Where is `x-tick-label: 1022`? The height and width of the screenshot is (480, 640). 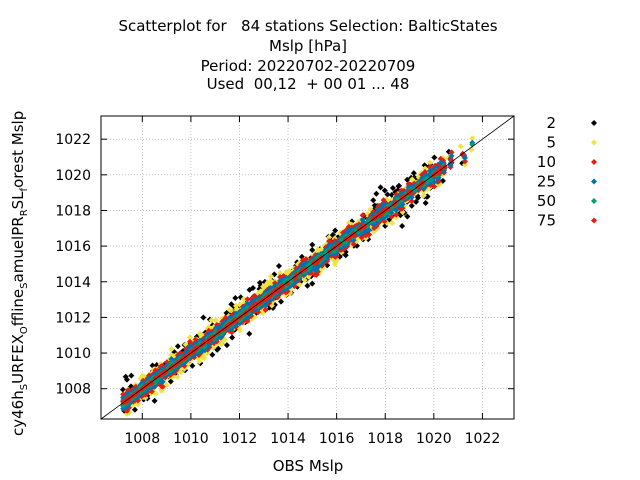
x-tick-label: 1022 is located at coordinates (483, 439).